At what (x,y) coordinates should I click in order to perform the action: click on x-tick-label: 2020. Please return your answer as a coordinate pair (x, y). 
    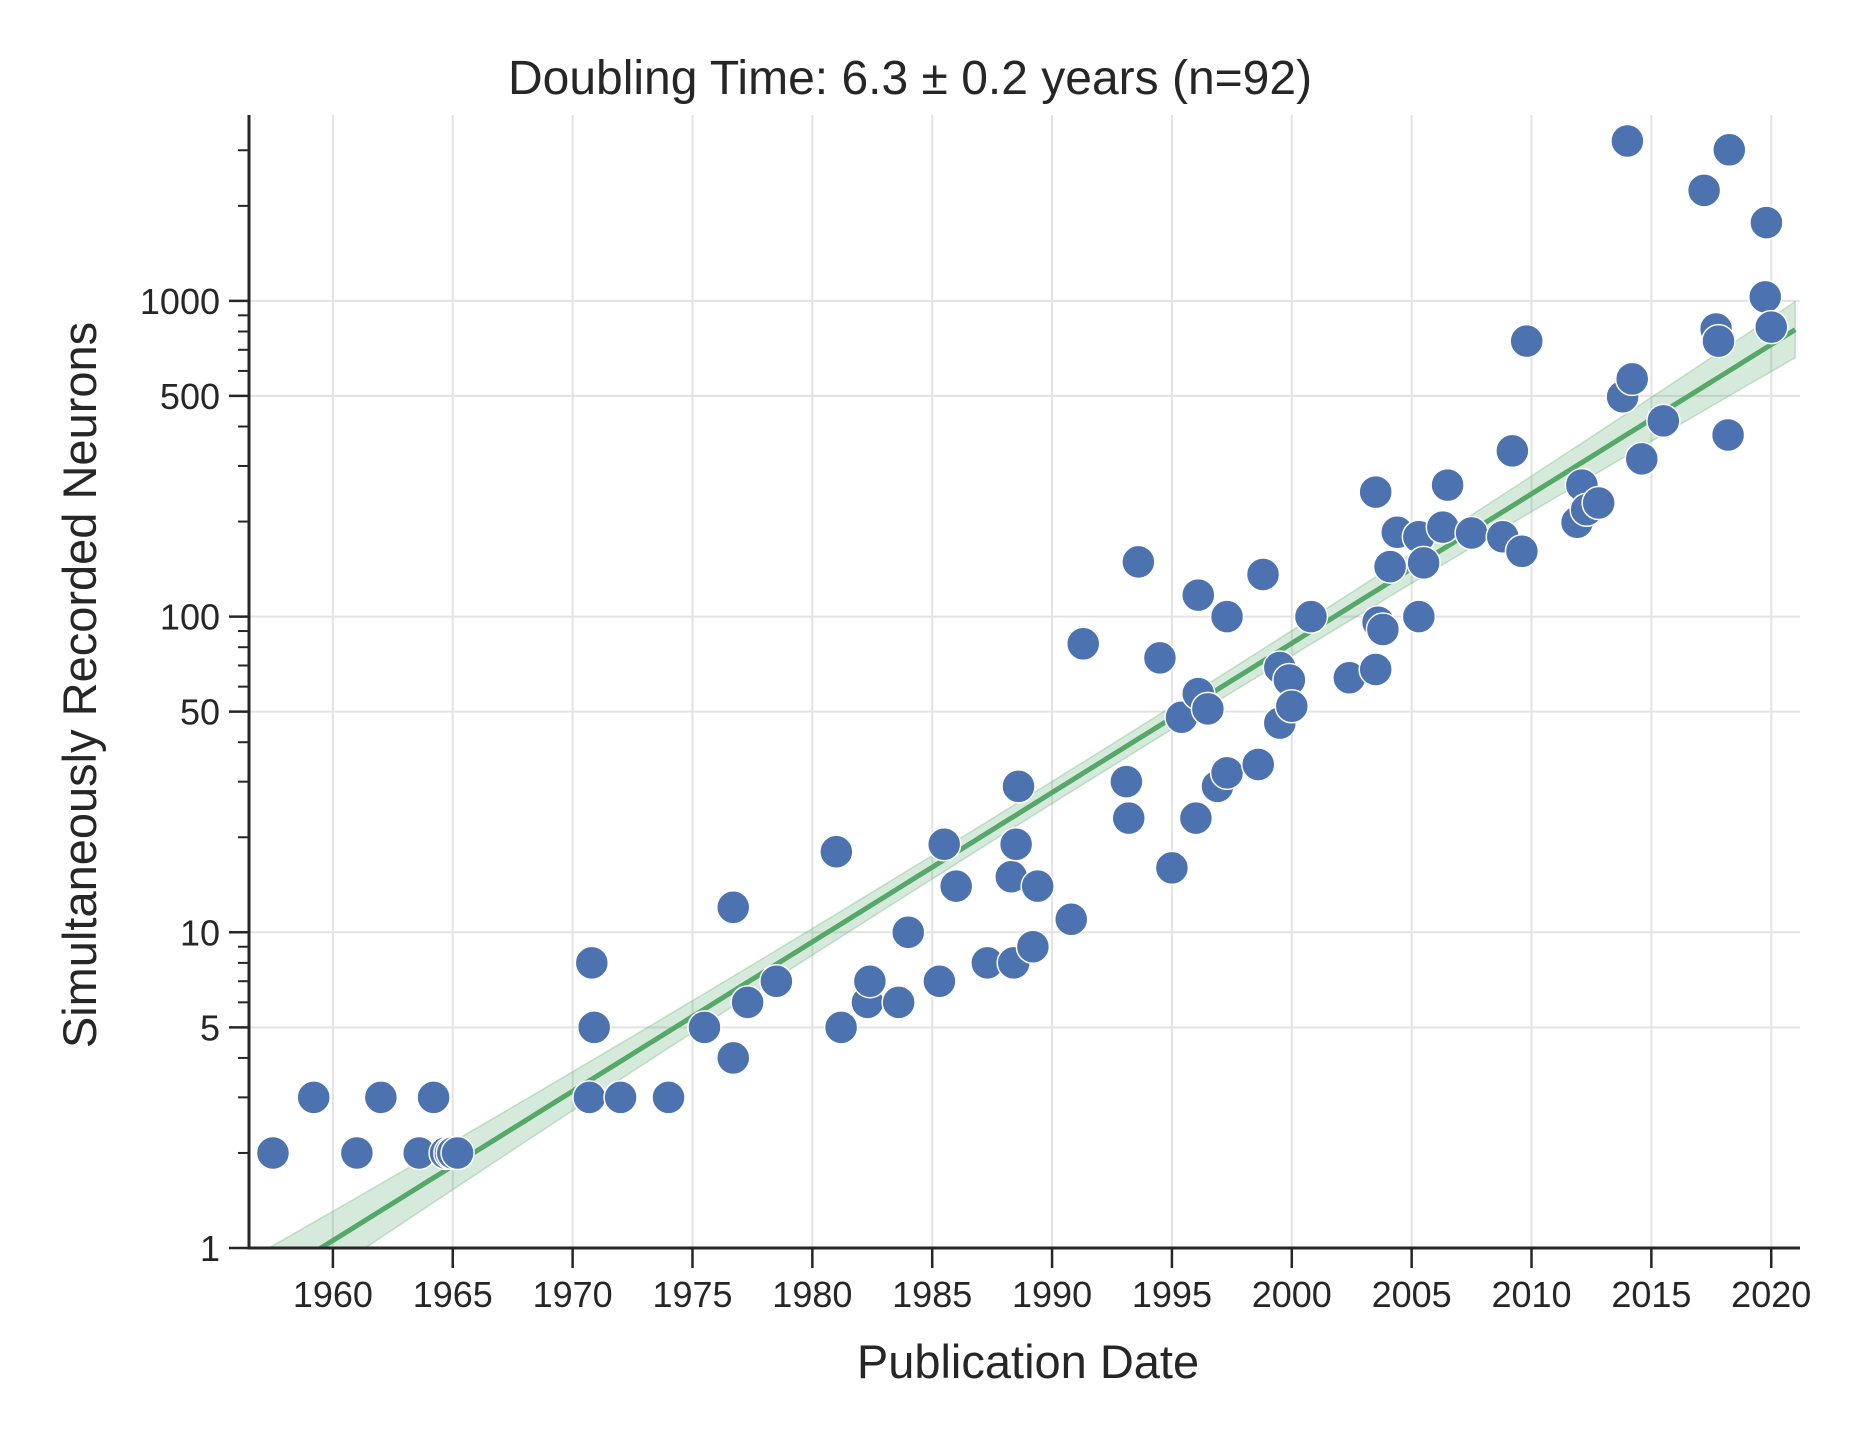
    Looking at the image, I should click on (1771, 1294).